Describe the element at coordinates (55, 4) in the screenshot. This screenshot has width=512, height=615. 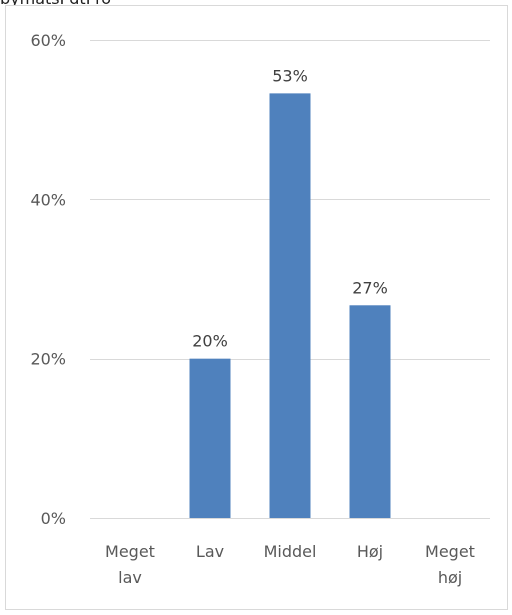
I see `chart-title-clipped: bymatsPdtPro` at that location.